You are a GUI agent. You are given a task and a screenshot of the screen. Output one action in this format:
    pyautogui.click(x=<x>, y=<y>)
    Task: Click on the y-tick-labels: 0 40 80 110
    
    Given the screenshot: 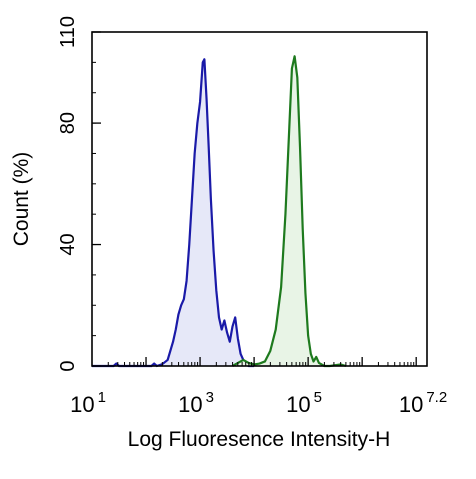 What is the action you would take?
    pyautogui.click(x=68, y=194)
    